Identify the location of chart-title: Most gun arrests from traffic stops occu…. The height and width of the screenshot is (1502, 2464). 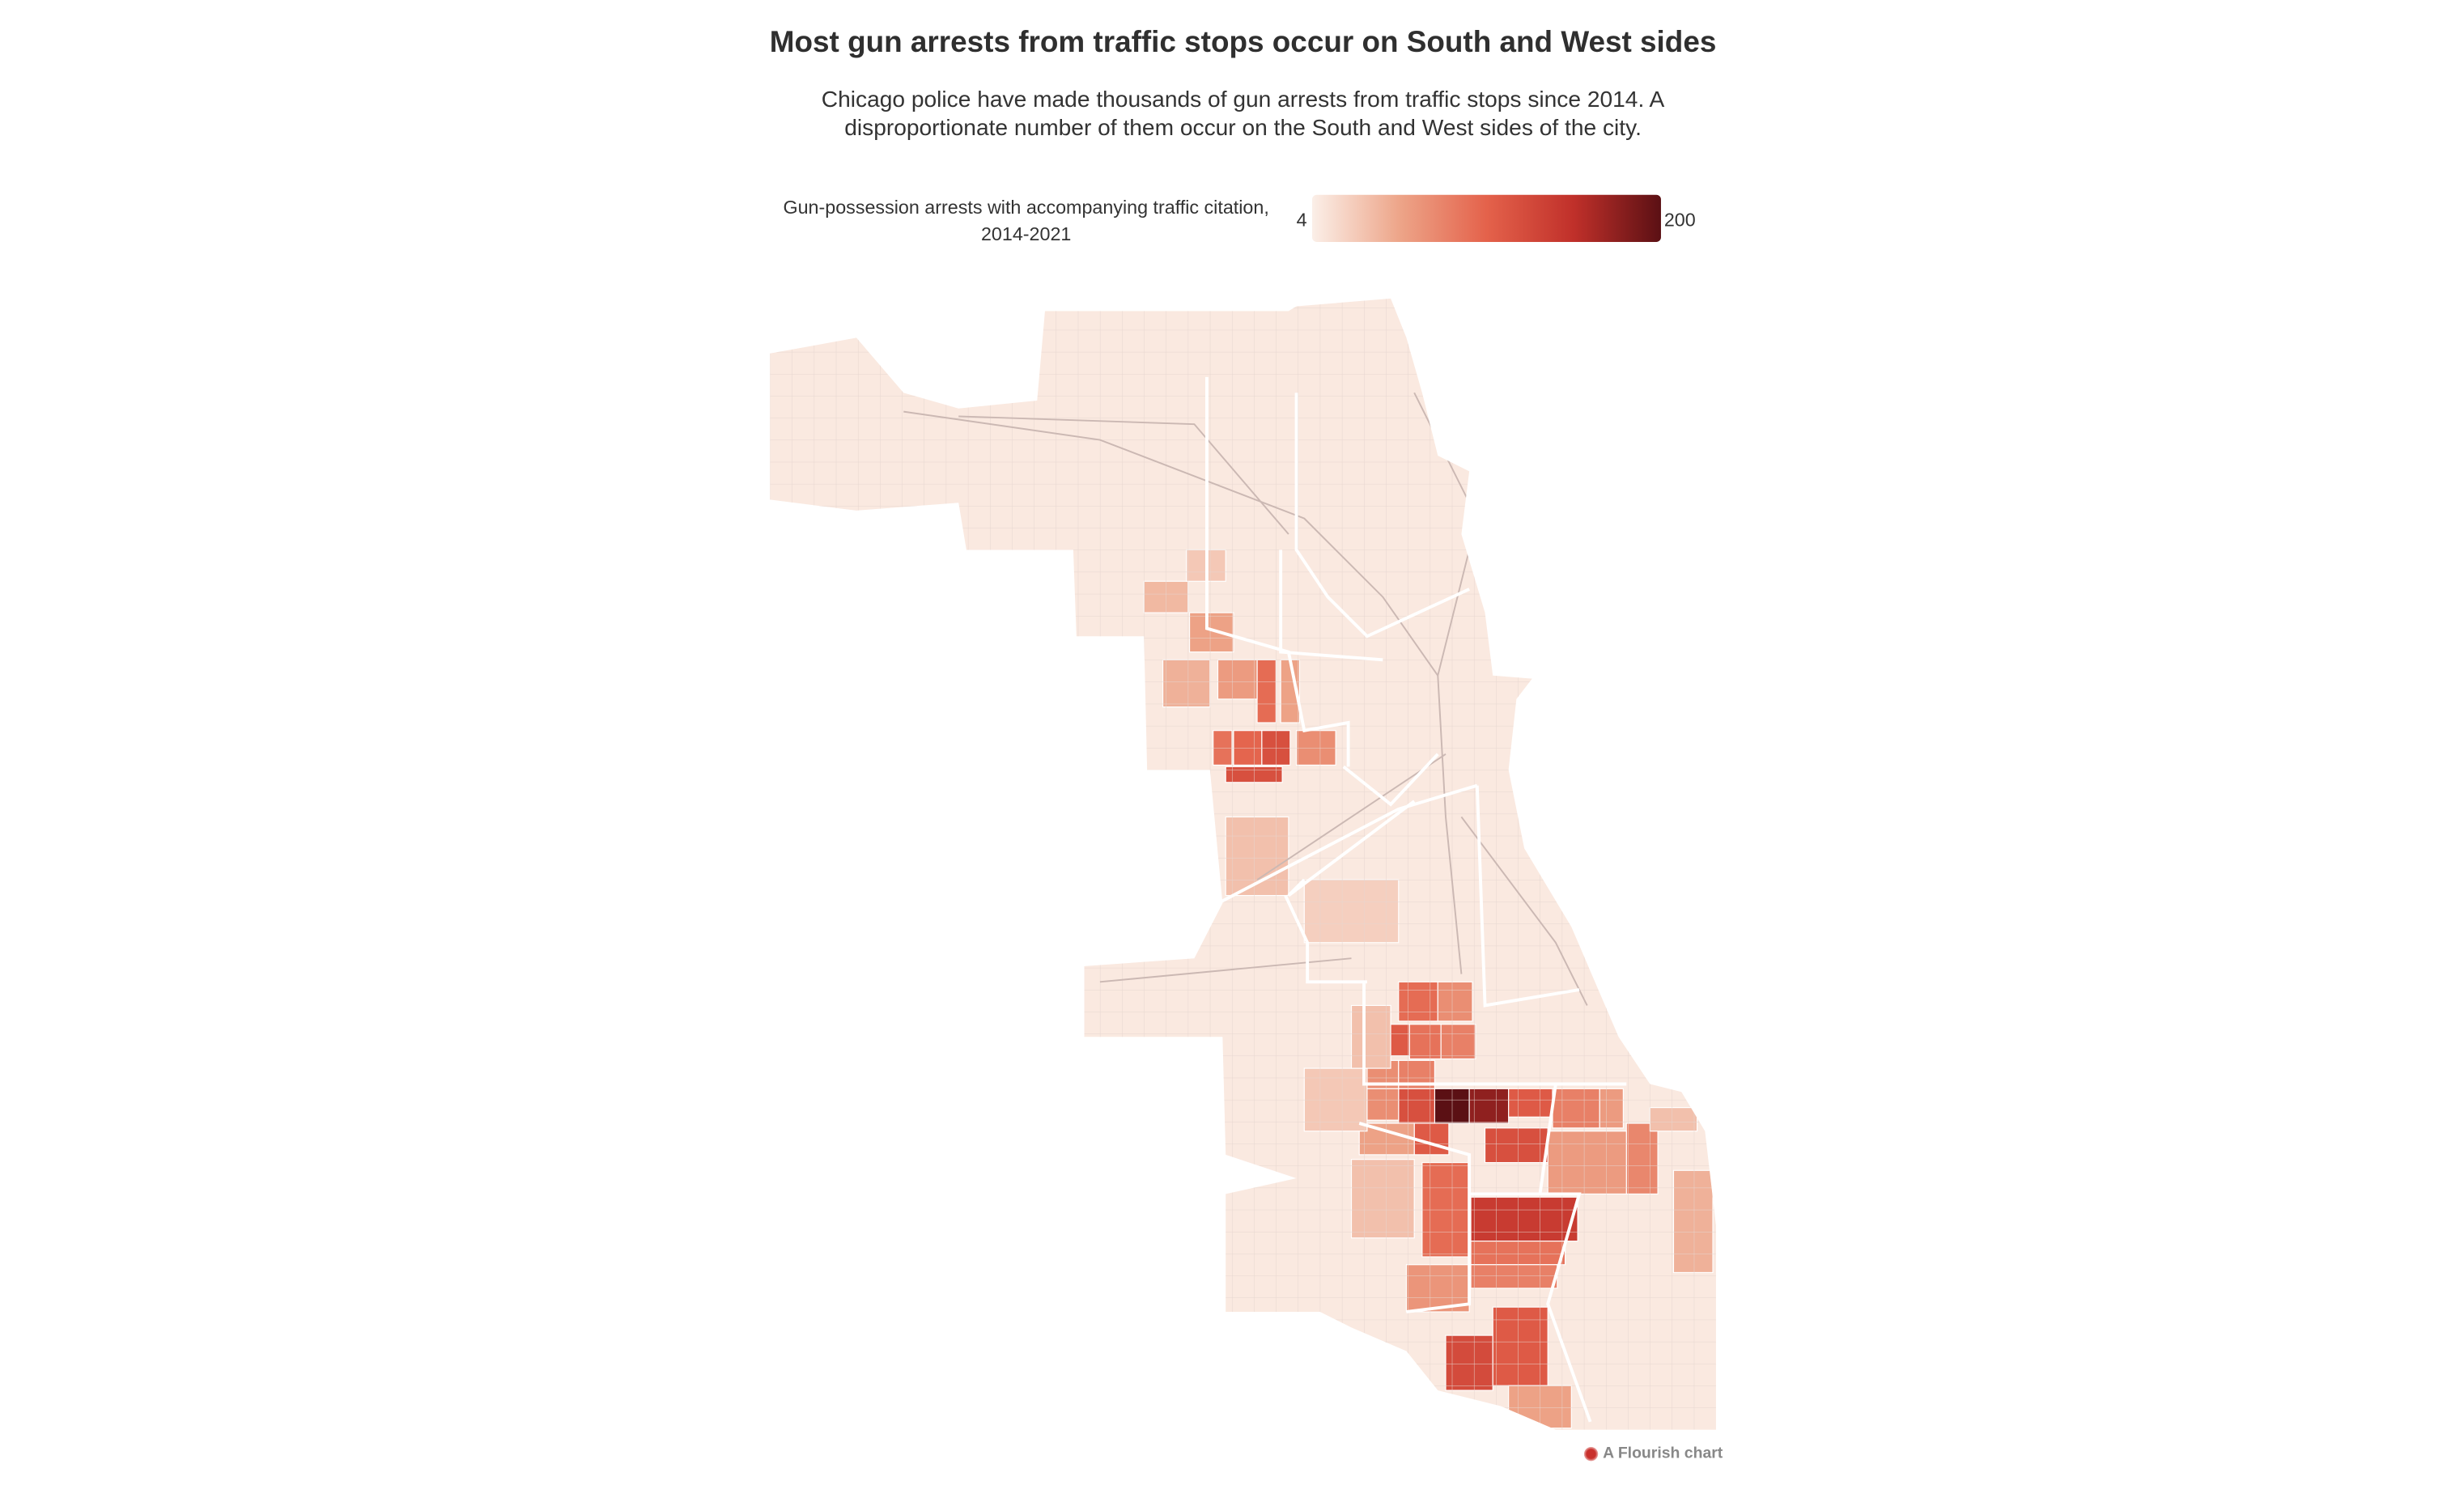
(1243, 43).